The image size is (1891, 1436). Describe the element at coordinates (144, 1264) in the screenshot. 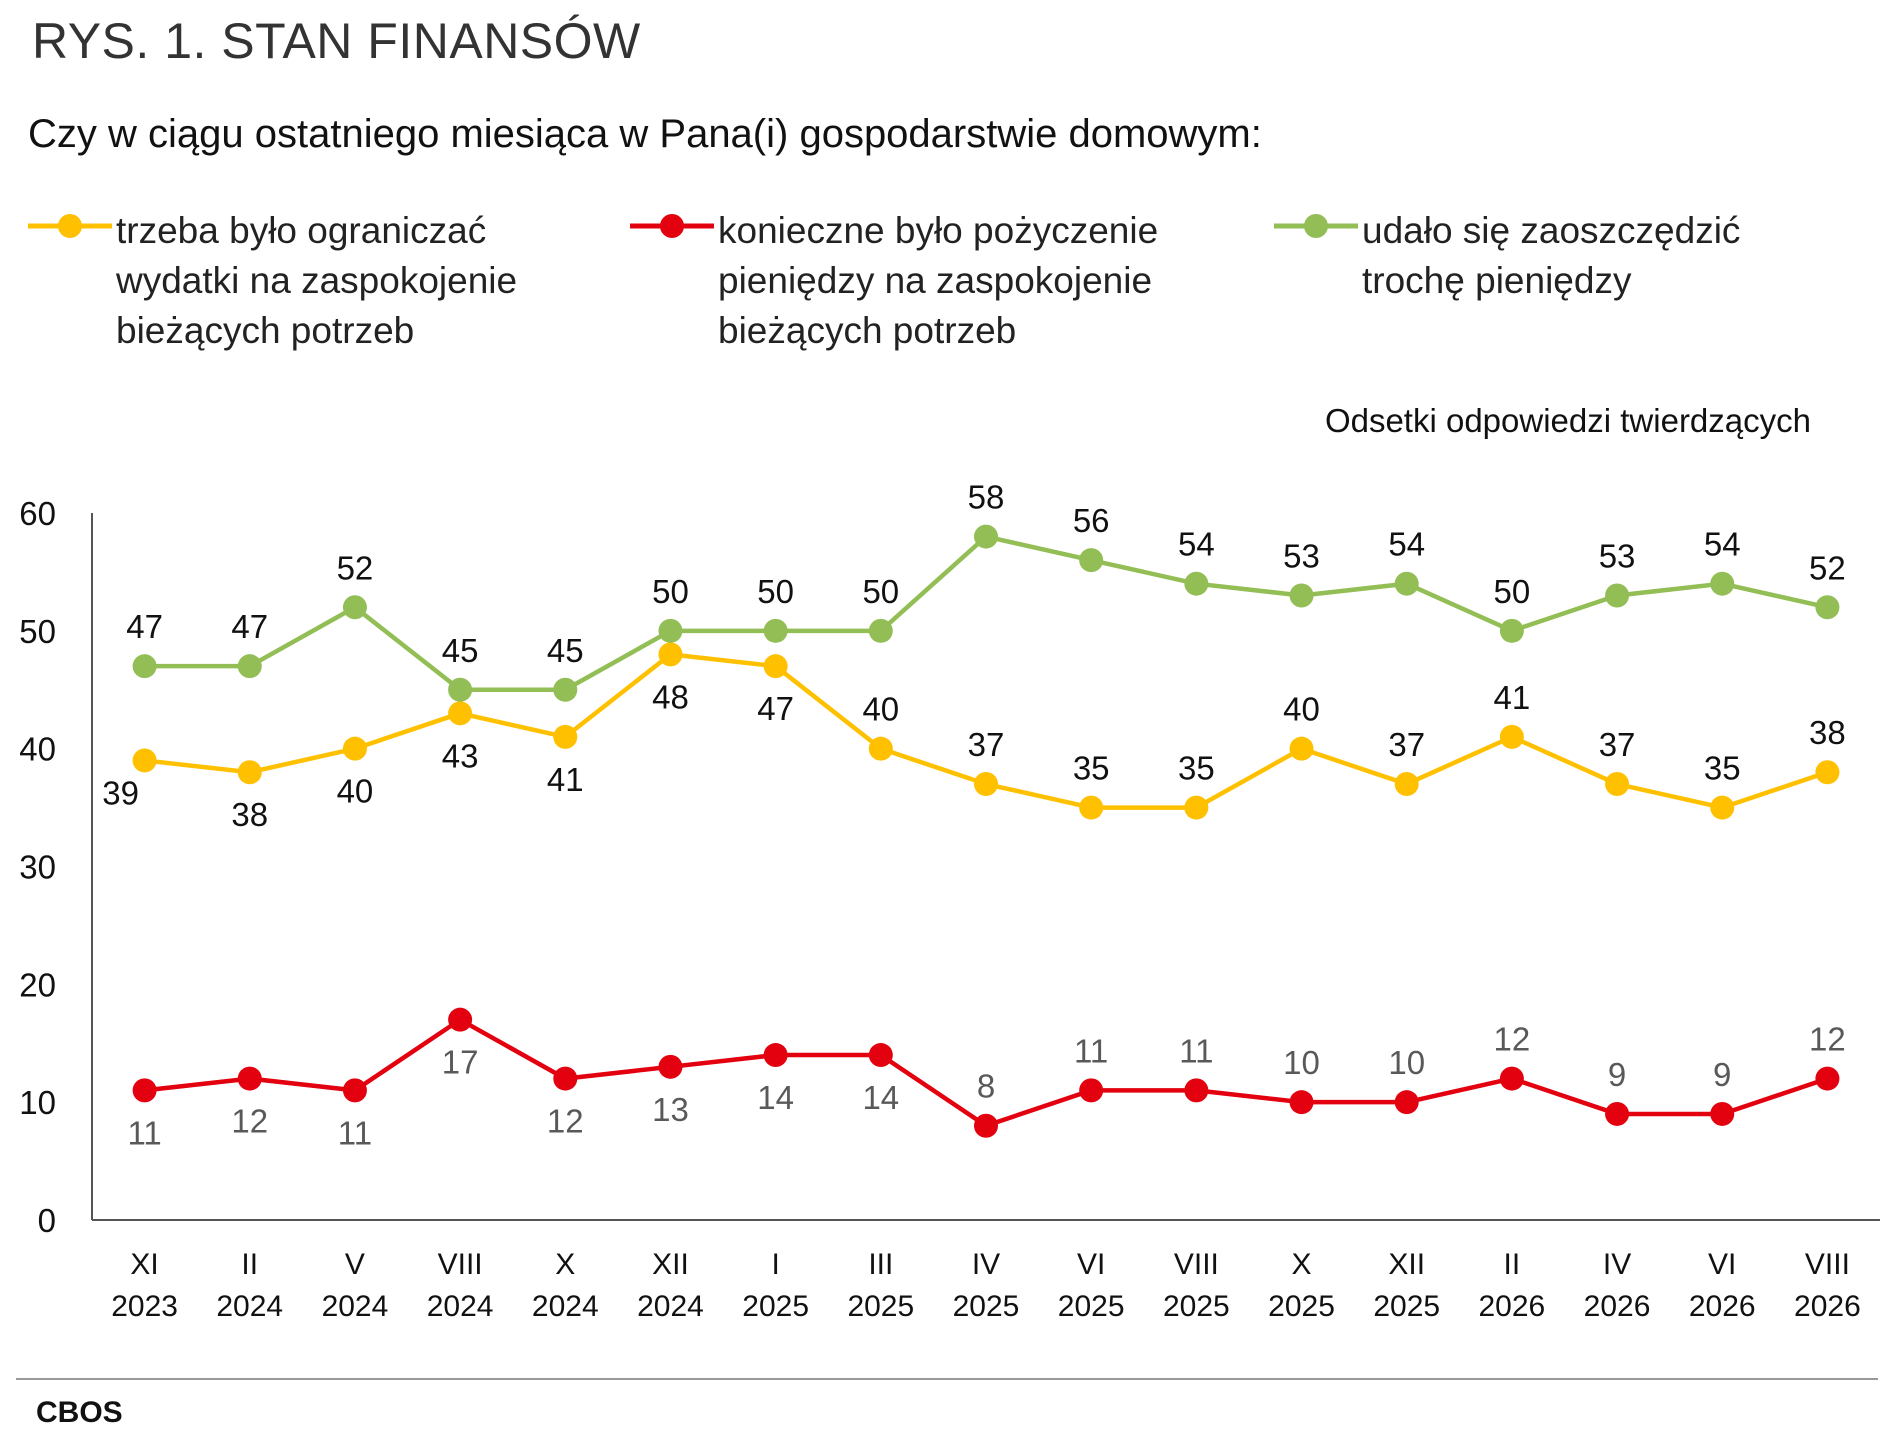

I see `x-tick-label-month: XI` at that location.